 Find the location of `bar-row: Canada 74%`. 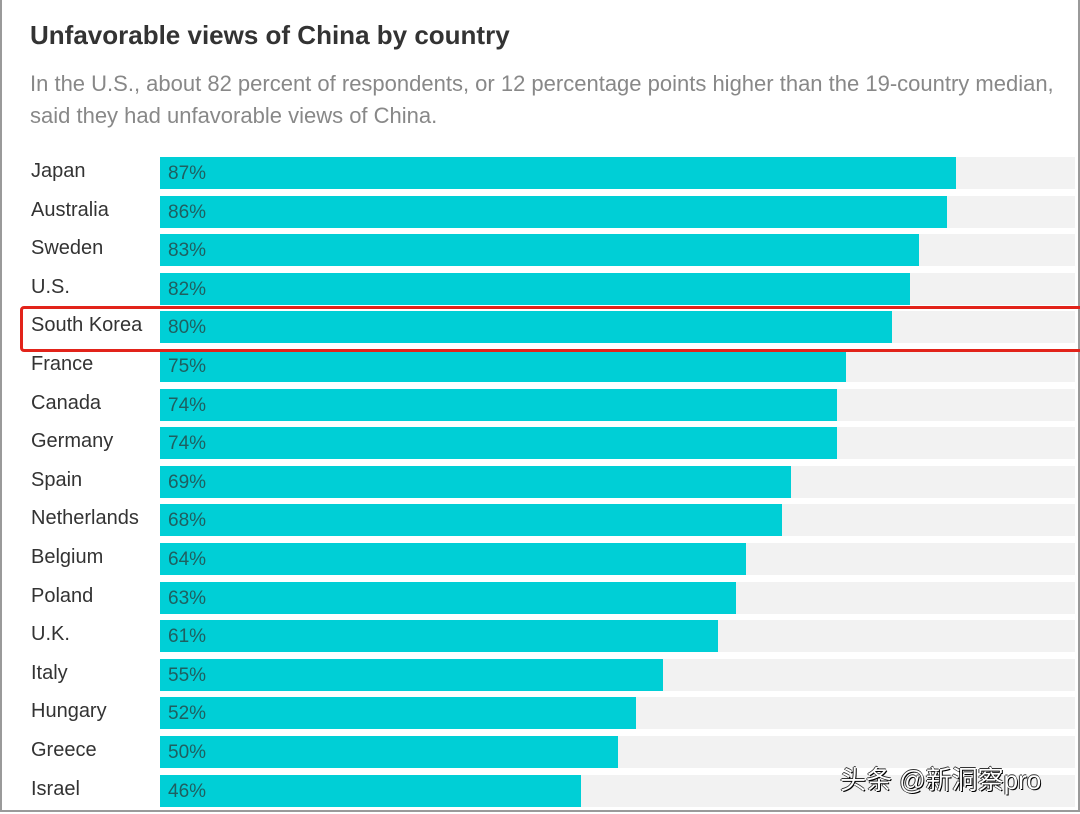

bar-row: Canada 74% is located at coordinates (540, 404).